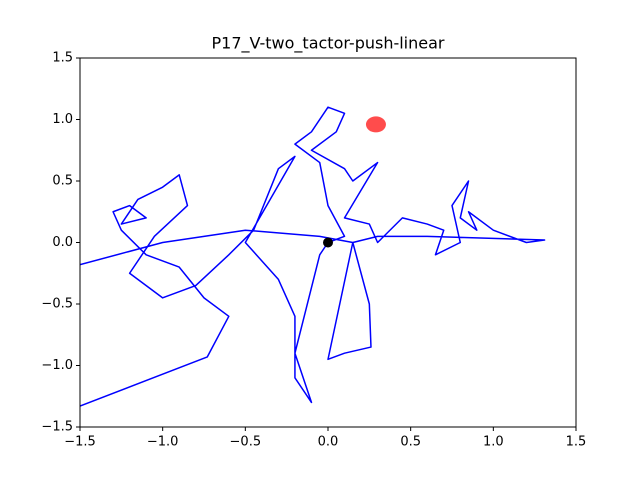 This screenshot has height=480, width=640. Describe the element at coordinates (410, 442) in the screenshot. I see `x-tick-label: 0.5` at that location.